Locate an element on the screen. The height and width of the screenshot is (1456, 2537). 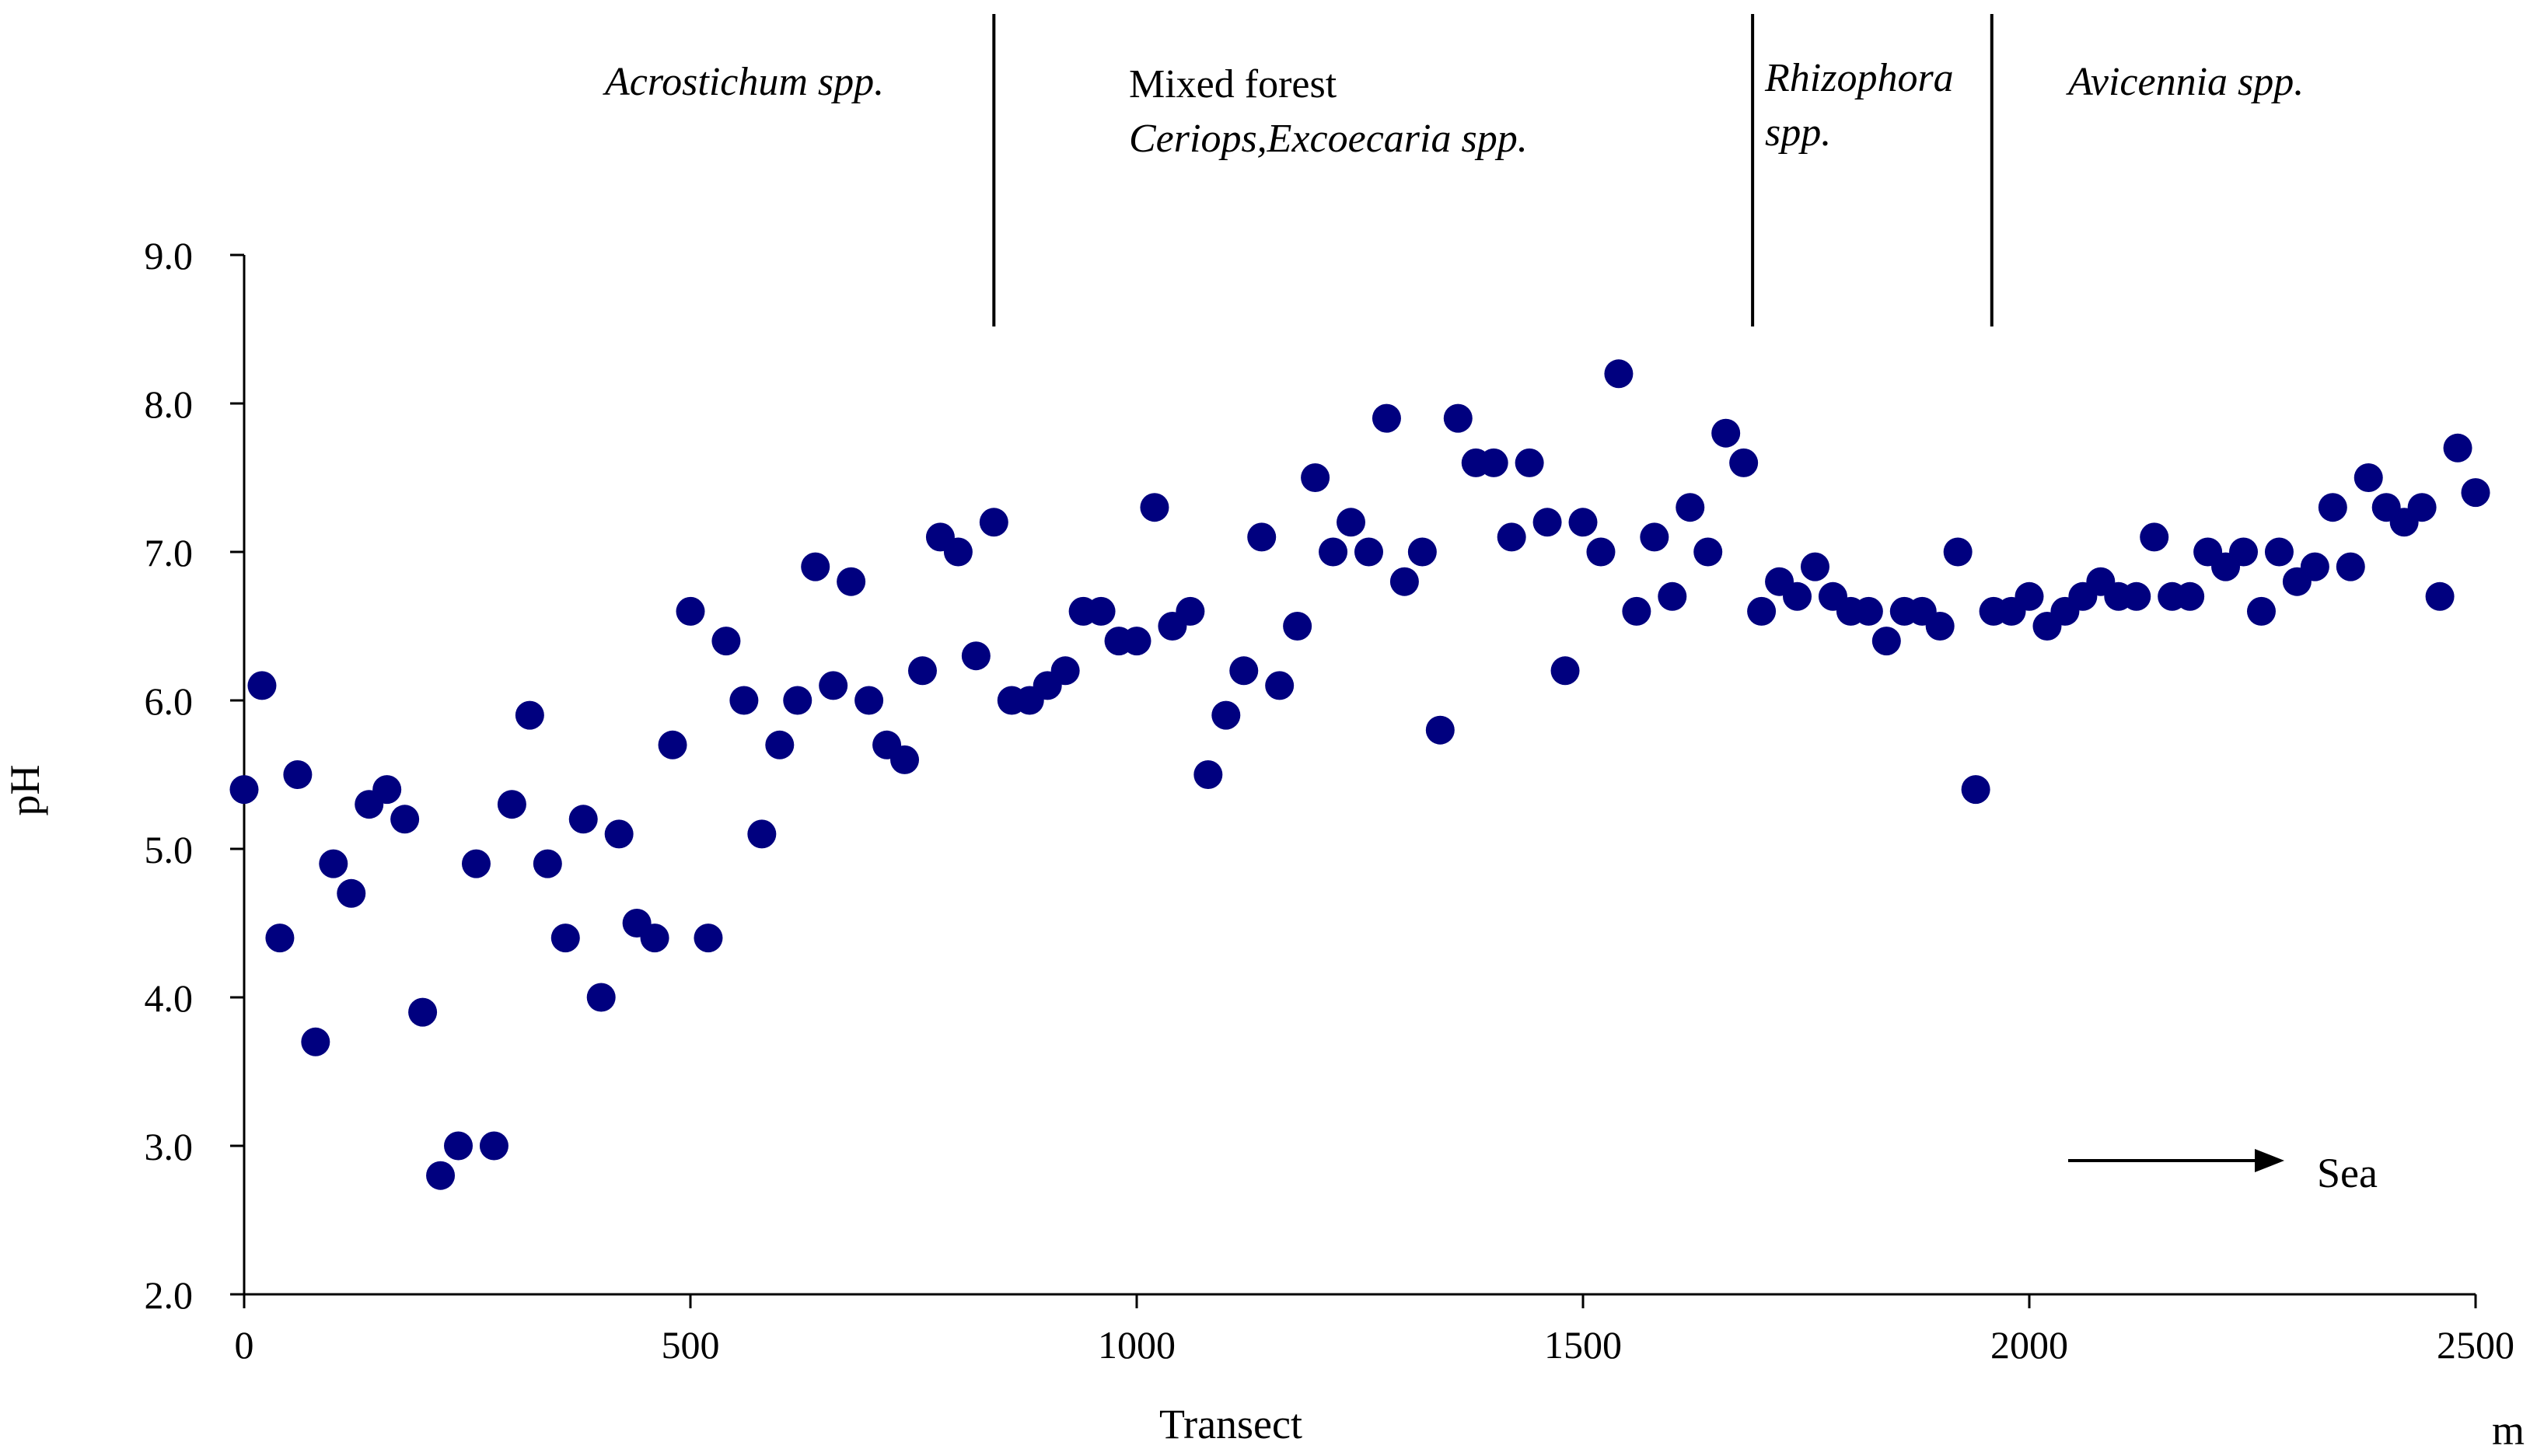
x-tick-label: 500 is located at coordinates (691, 1345).